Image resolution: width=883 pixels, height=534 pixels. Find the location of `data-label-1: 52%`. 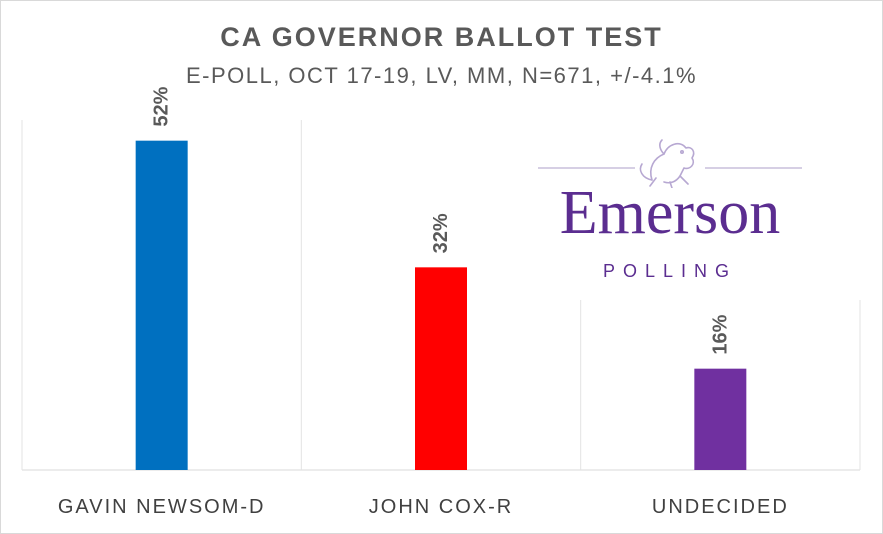

data-label-1: 52% is located at coordinates (162, 106).